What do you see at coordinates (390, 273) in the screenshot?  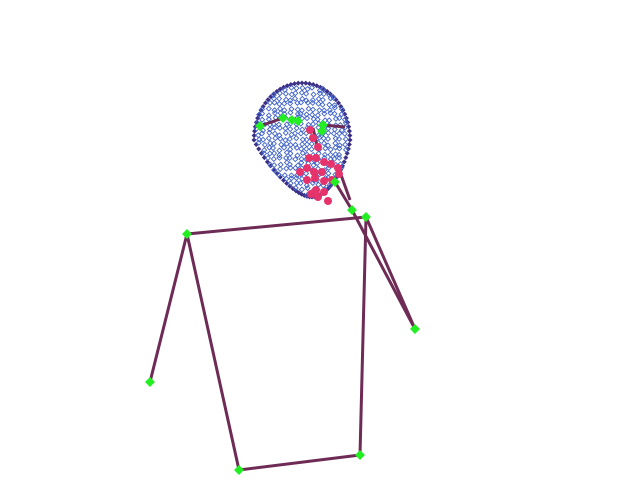 I see `bone-right-shoulder-right-elbow` at bounding box center [390, 273].